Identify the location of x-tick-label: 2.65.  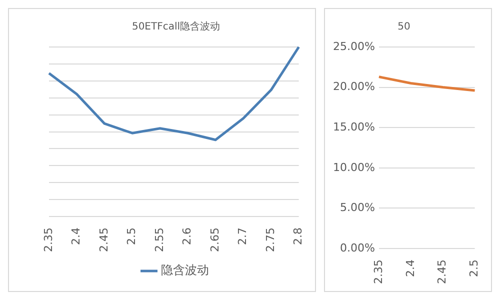
(215, 240).